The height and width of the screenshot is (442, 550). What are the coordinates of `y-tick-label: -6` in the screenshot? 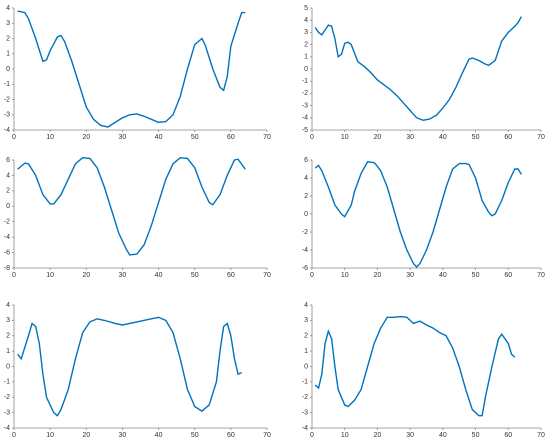 It's located at (305, 268).